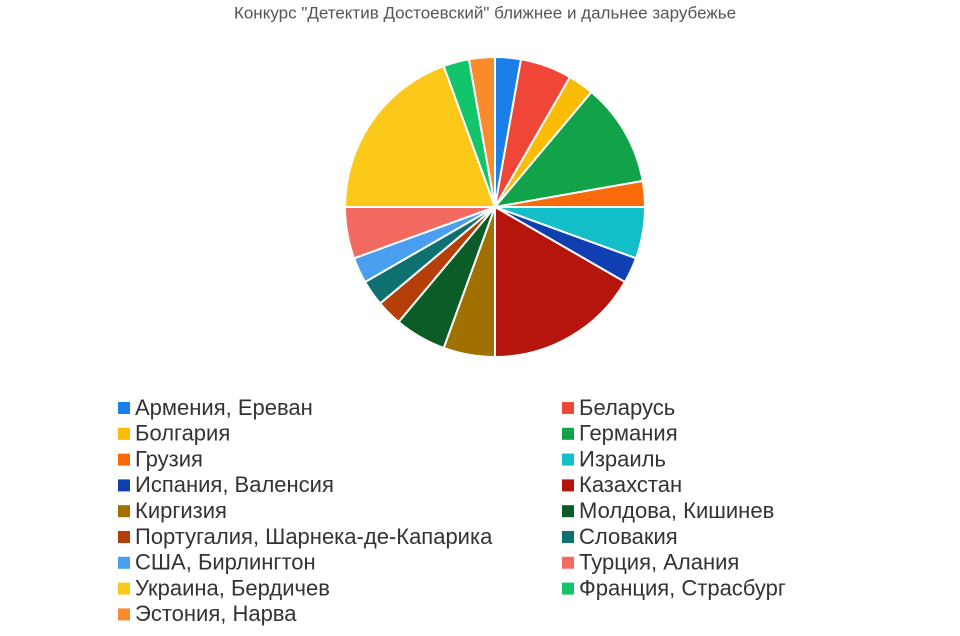  Describe the element at coordinates (234, 484) in the screenshot. I see `legend-label: Испания, Валенсия` at that location.